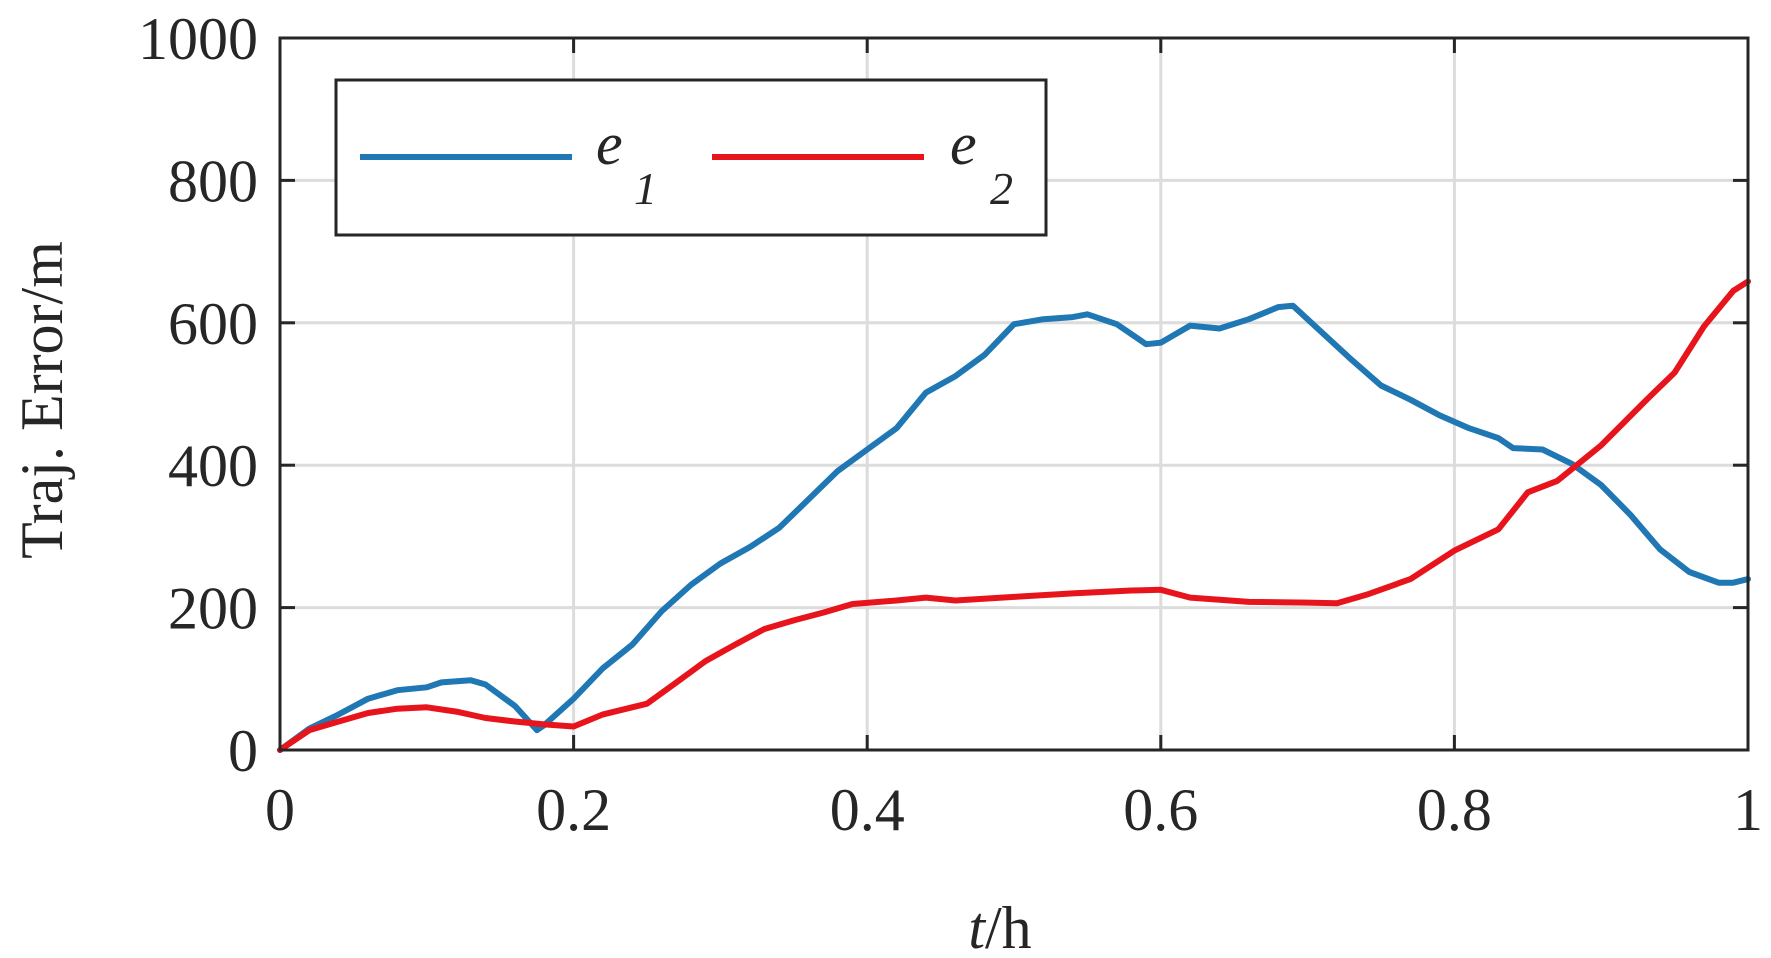 This screenshot has width=1771, height=958. Describe the element at coordinates (867, 810) in the screenshot. I see `x-tick-label: 0.4` at that location.